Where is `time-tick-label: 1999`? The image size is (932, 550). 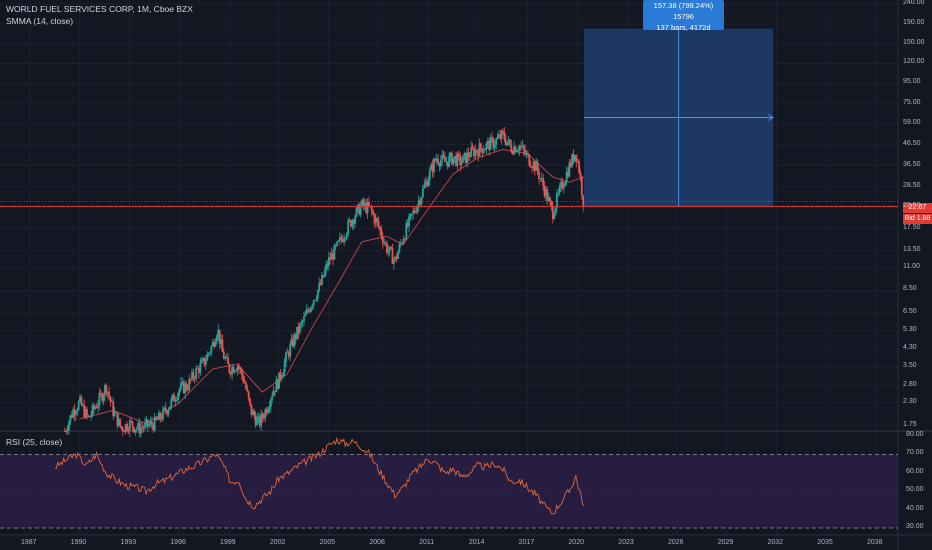
time-tick-label: 1999 is located at coordinates (228, 542).